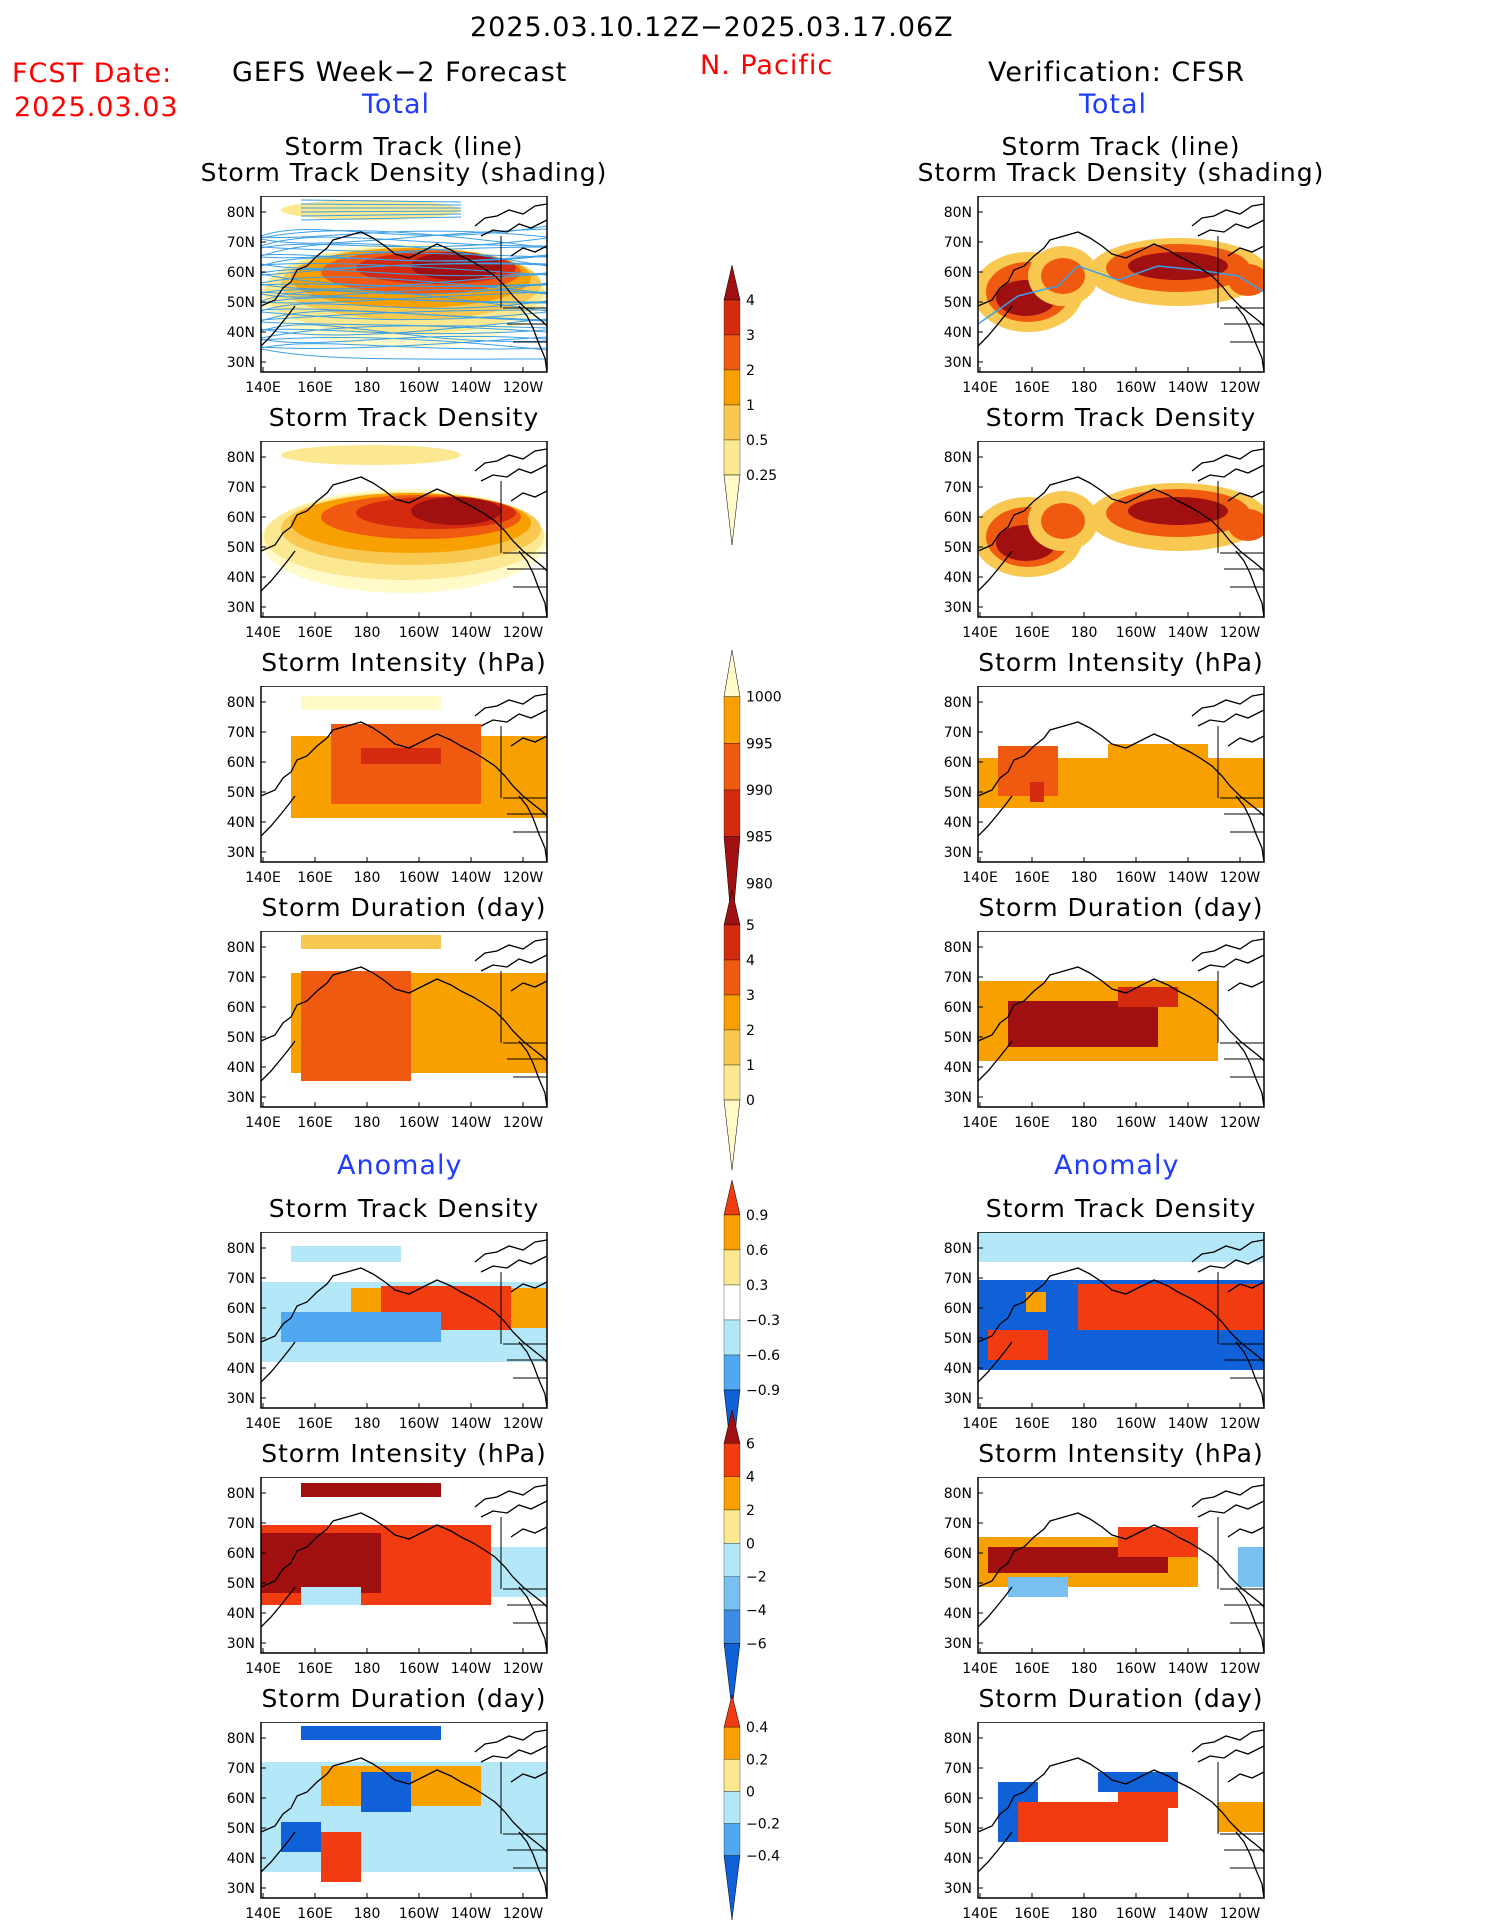 This screenshot has height=1930, width=1487. What do you see at coordinates (1117, 72) in the screenshot?
I see `right-column-title: Verification: CFSR` at bounding box center [1117, 72].